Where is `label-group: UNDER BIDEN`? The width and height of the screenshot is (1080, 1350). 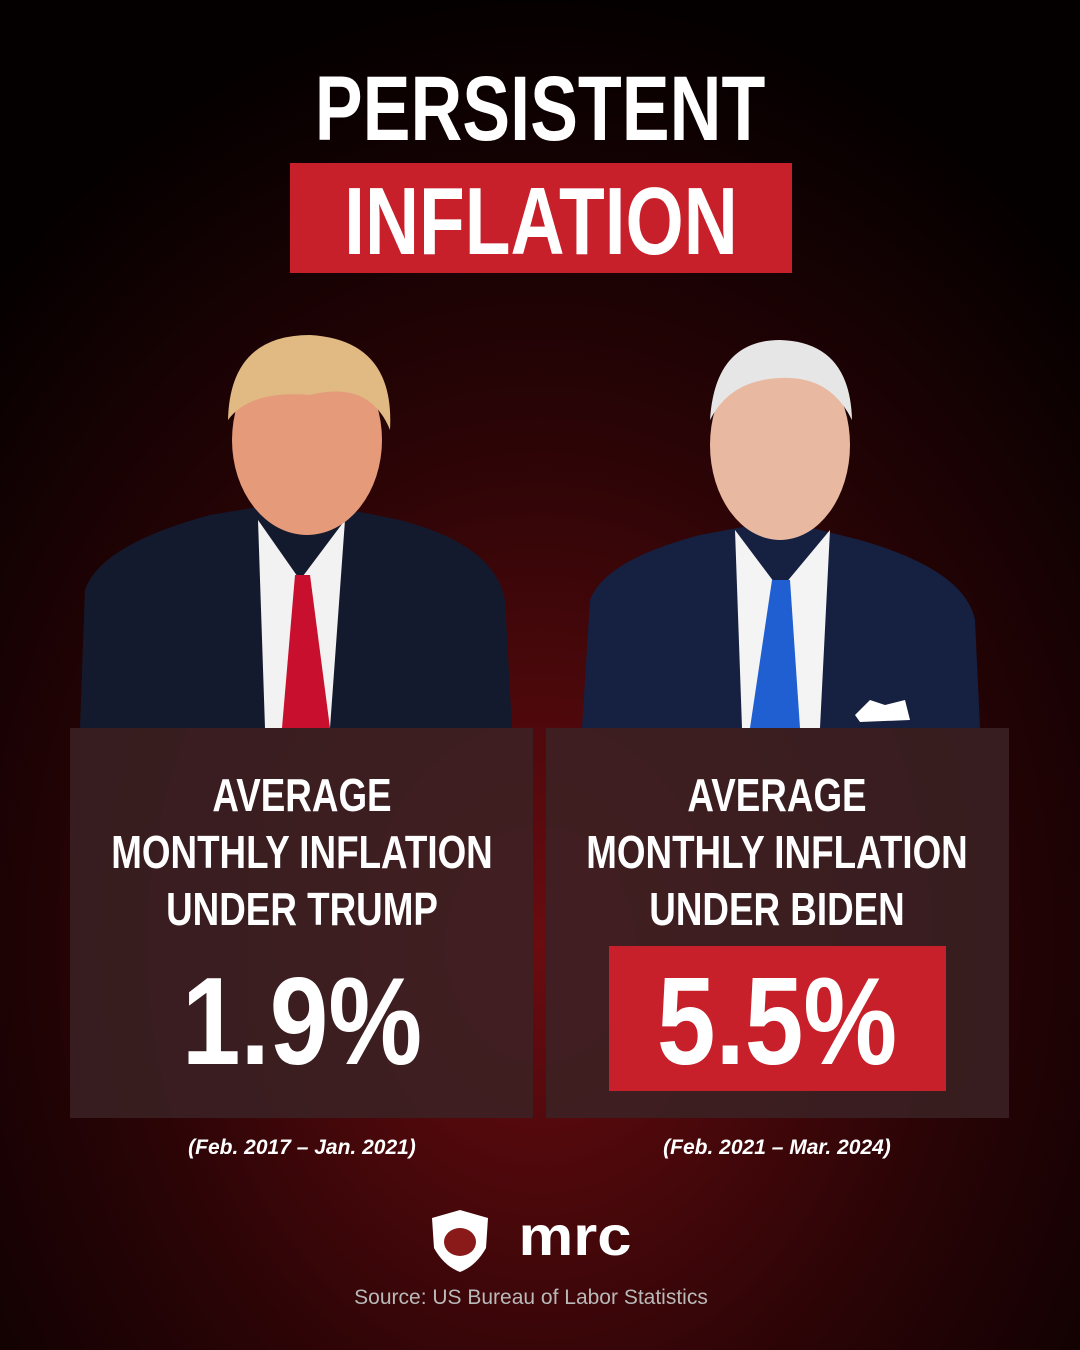 label-group: UNDER BIDEN is located at coordinates (776, 909).